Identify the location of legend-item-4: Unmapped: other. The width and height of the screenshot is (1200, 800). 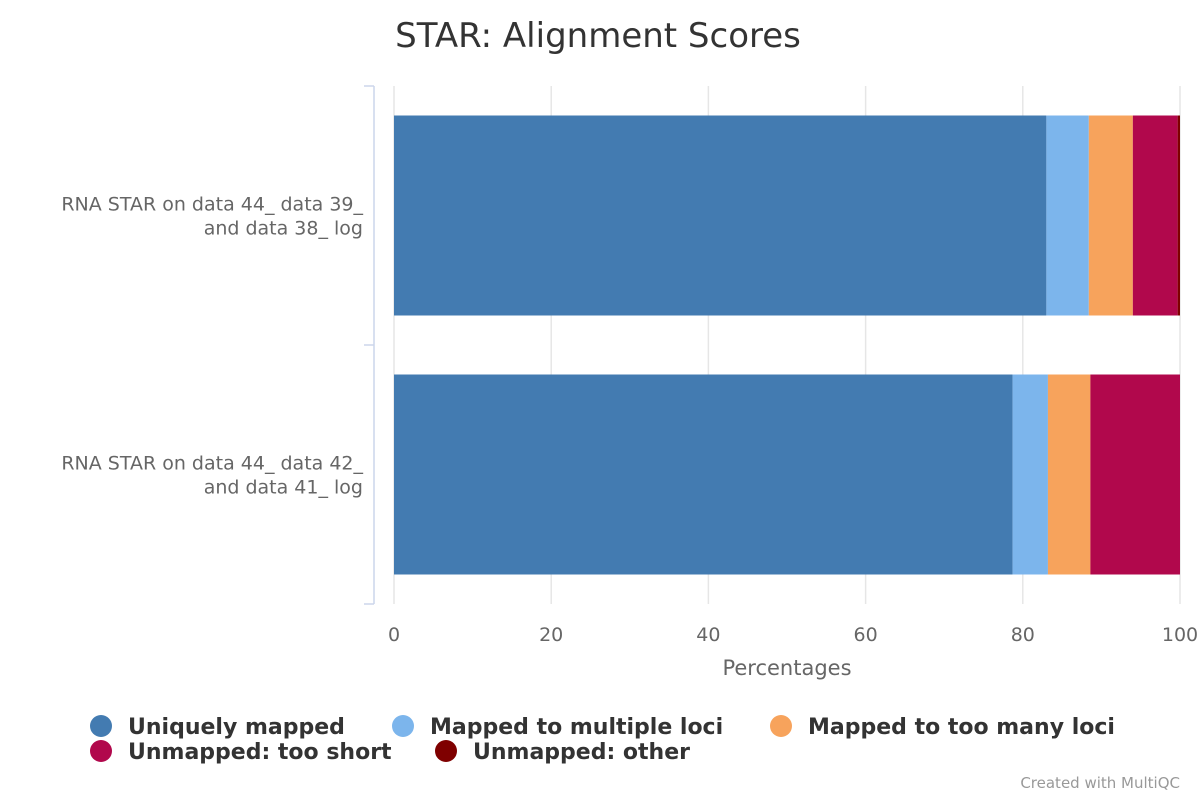
(562, 752).